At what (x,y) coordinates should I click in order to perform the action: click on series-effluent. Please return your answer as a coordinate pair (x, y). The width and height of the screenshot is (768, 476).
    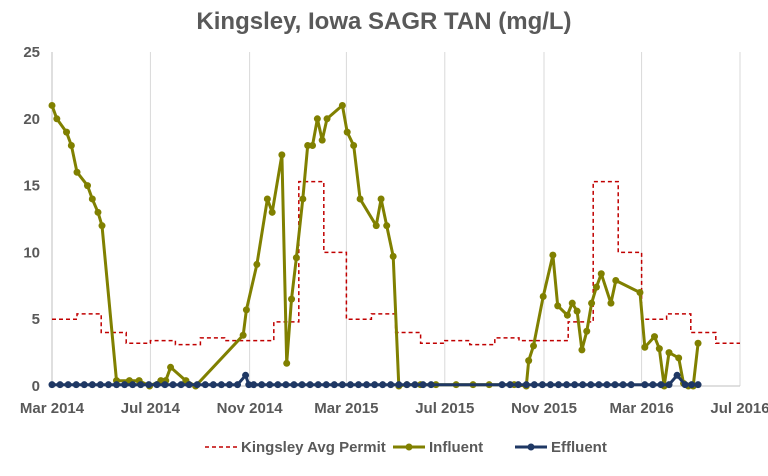
    Looking at the image, I should click on (375, 380).